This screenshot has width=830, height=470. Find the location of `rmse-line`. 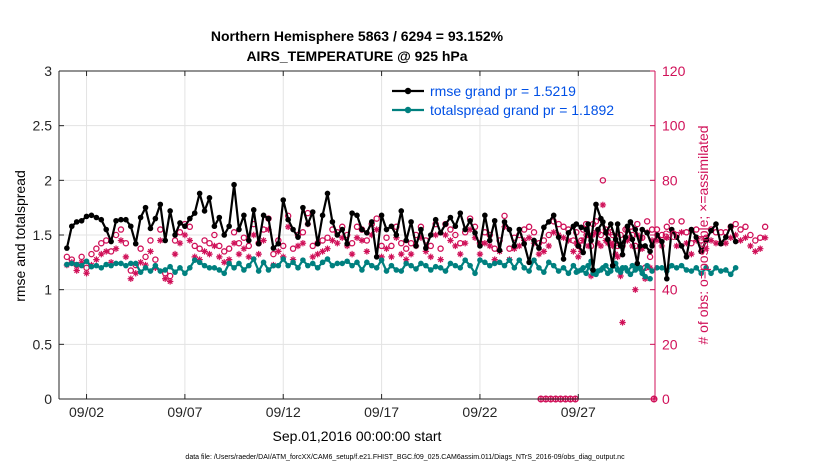

rmse-line is located at coordinates (613, 228).